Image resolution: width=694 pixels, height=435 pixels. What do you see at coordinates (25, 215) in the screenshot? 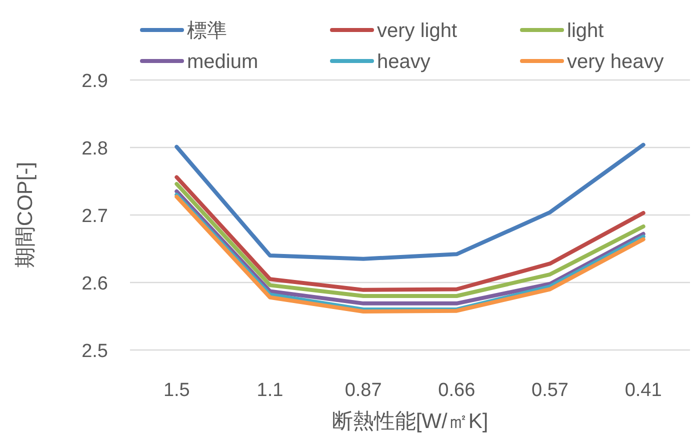
I see `y-axis-title: 期間COP[-]` at bounding box center [25, 215].